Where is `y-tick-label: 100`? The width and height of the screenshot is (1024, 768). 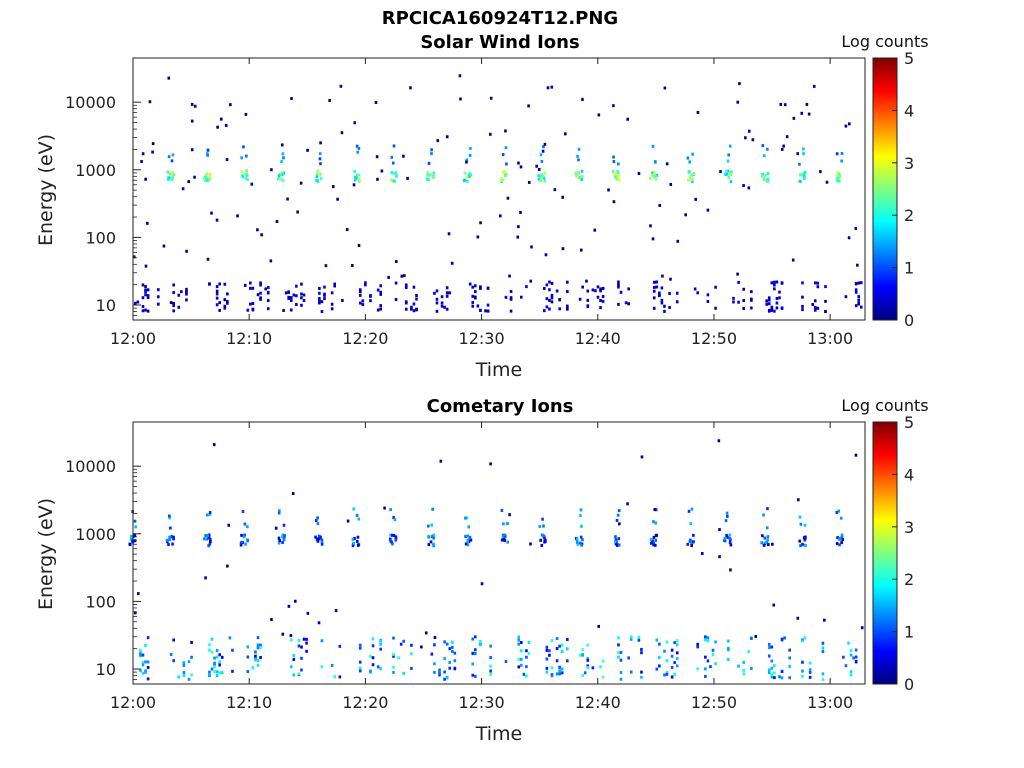 y-tick-label: 100 is located at coordinates (100, 237).